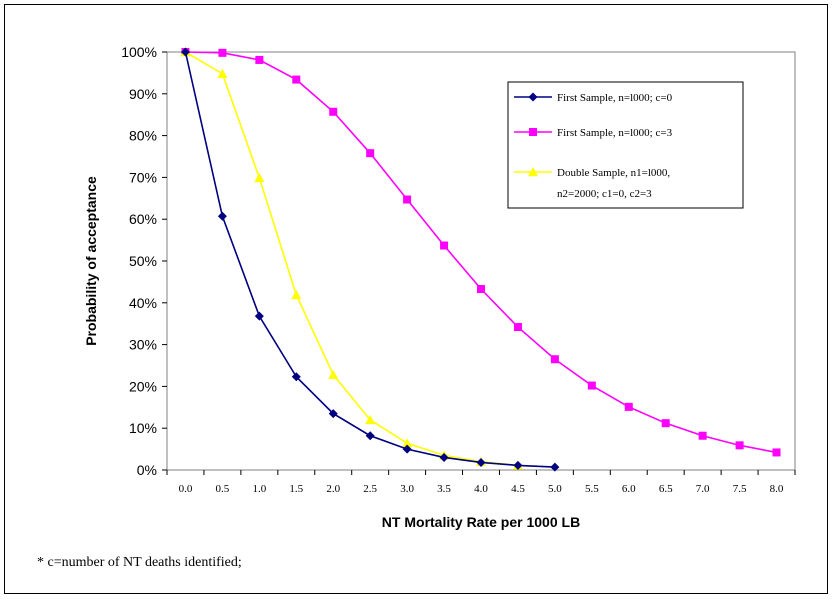 The image size is (833, 599). What do you see at coordinates (444, 489) in the screenshot?
I see `x-tick-label: 3.5` at bounding box center [444, 489].